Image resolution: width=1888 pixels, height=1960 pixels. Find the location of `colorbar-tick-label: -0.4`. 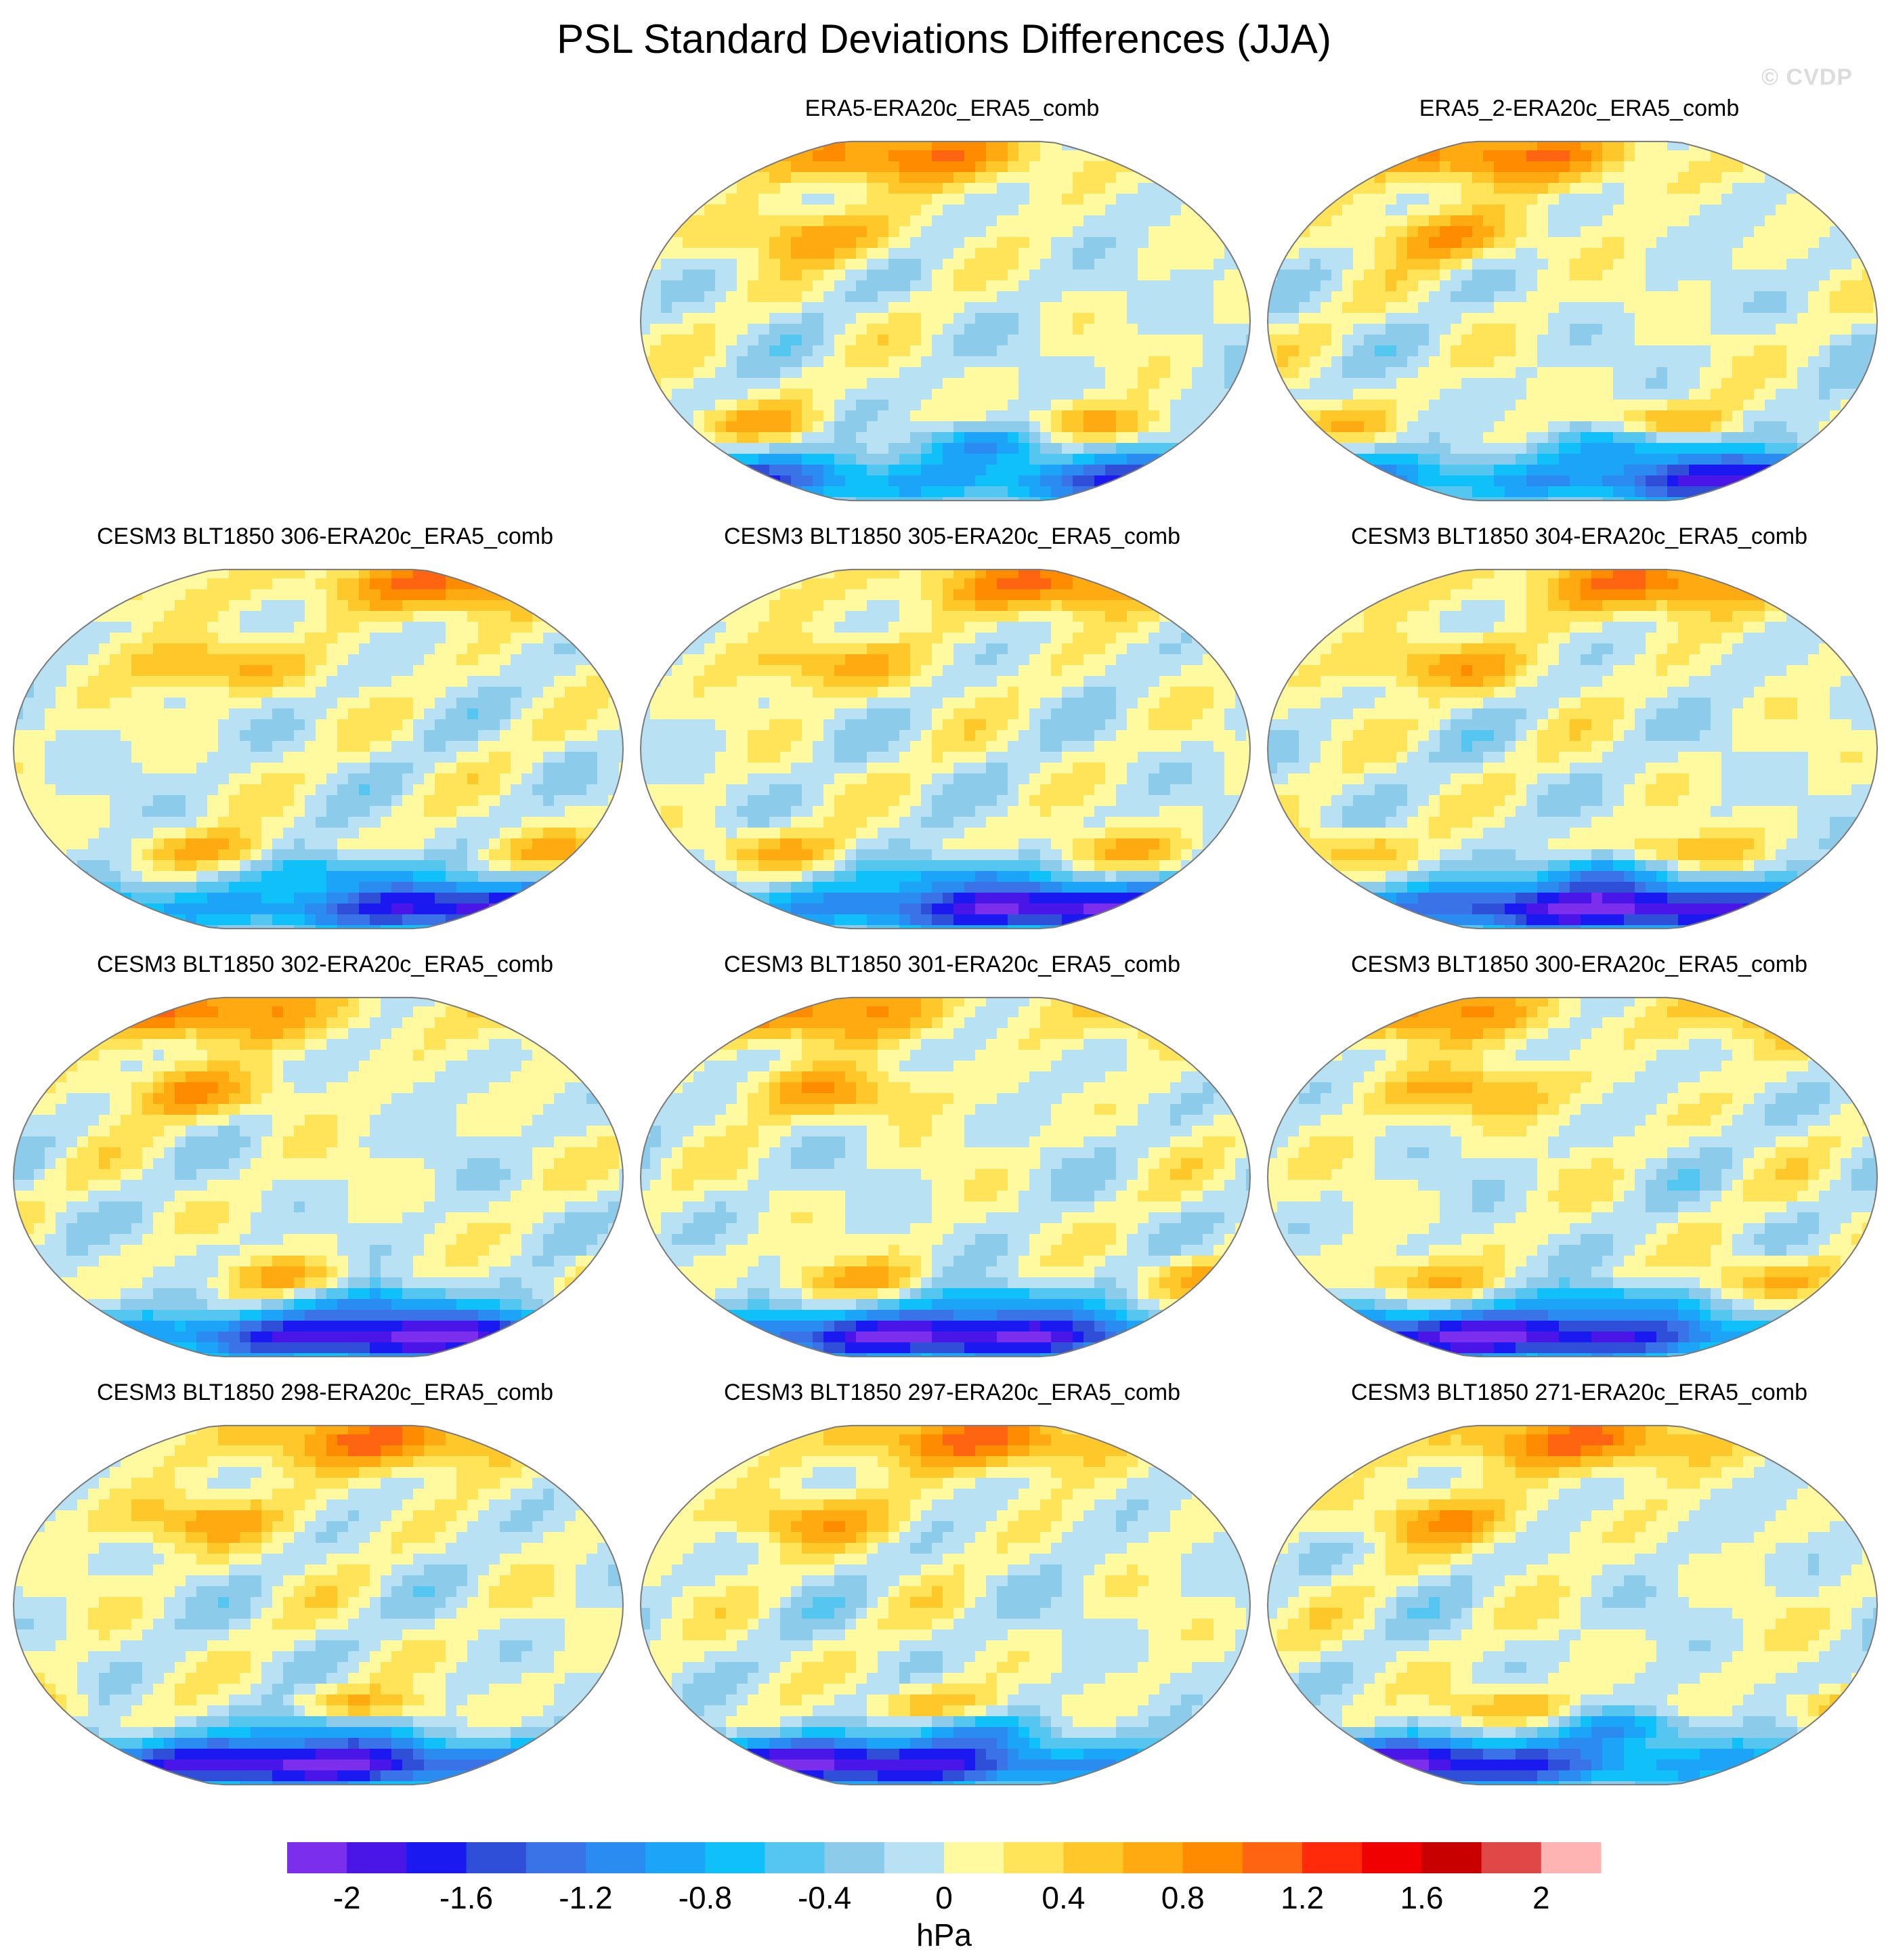

colorbar-tick-label: -0.4 is located at coordinates (824, 1897).